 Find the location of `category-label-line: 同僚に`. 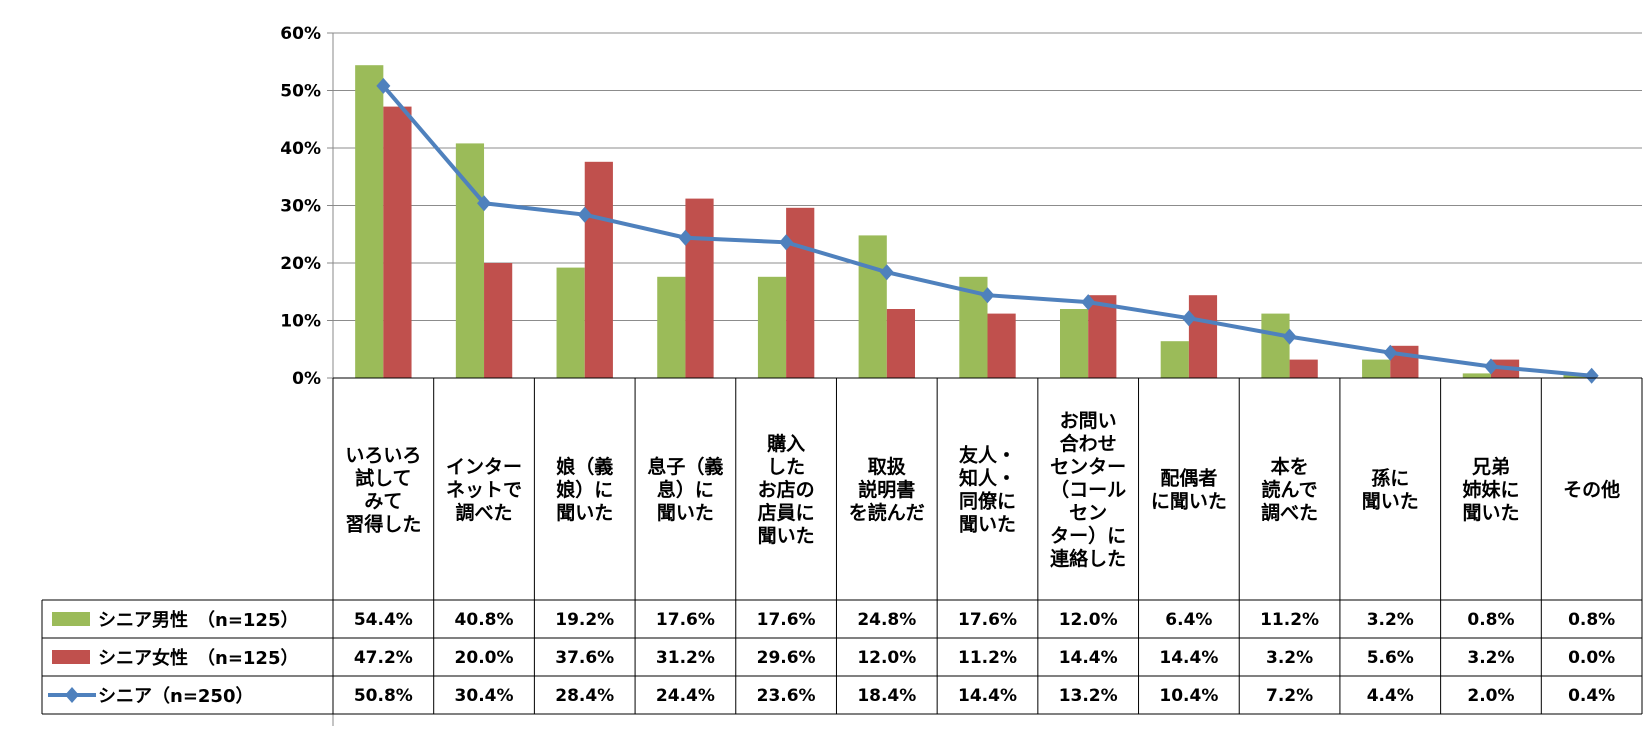

category-label-line: 同僚に is located at coordinates (987, 501).